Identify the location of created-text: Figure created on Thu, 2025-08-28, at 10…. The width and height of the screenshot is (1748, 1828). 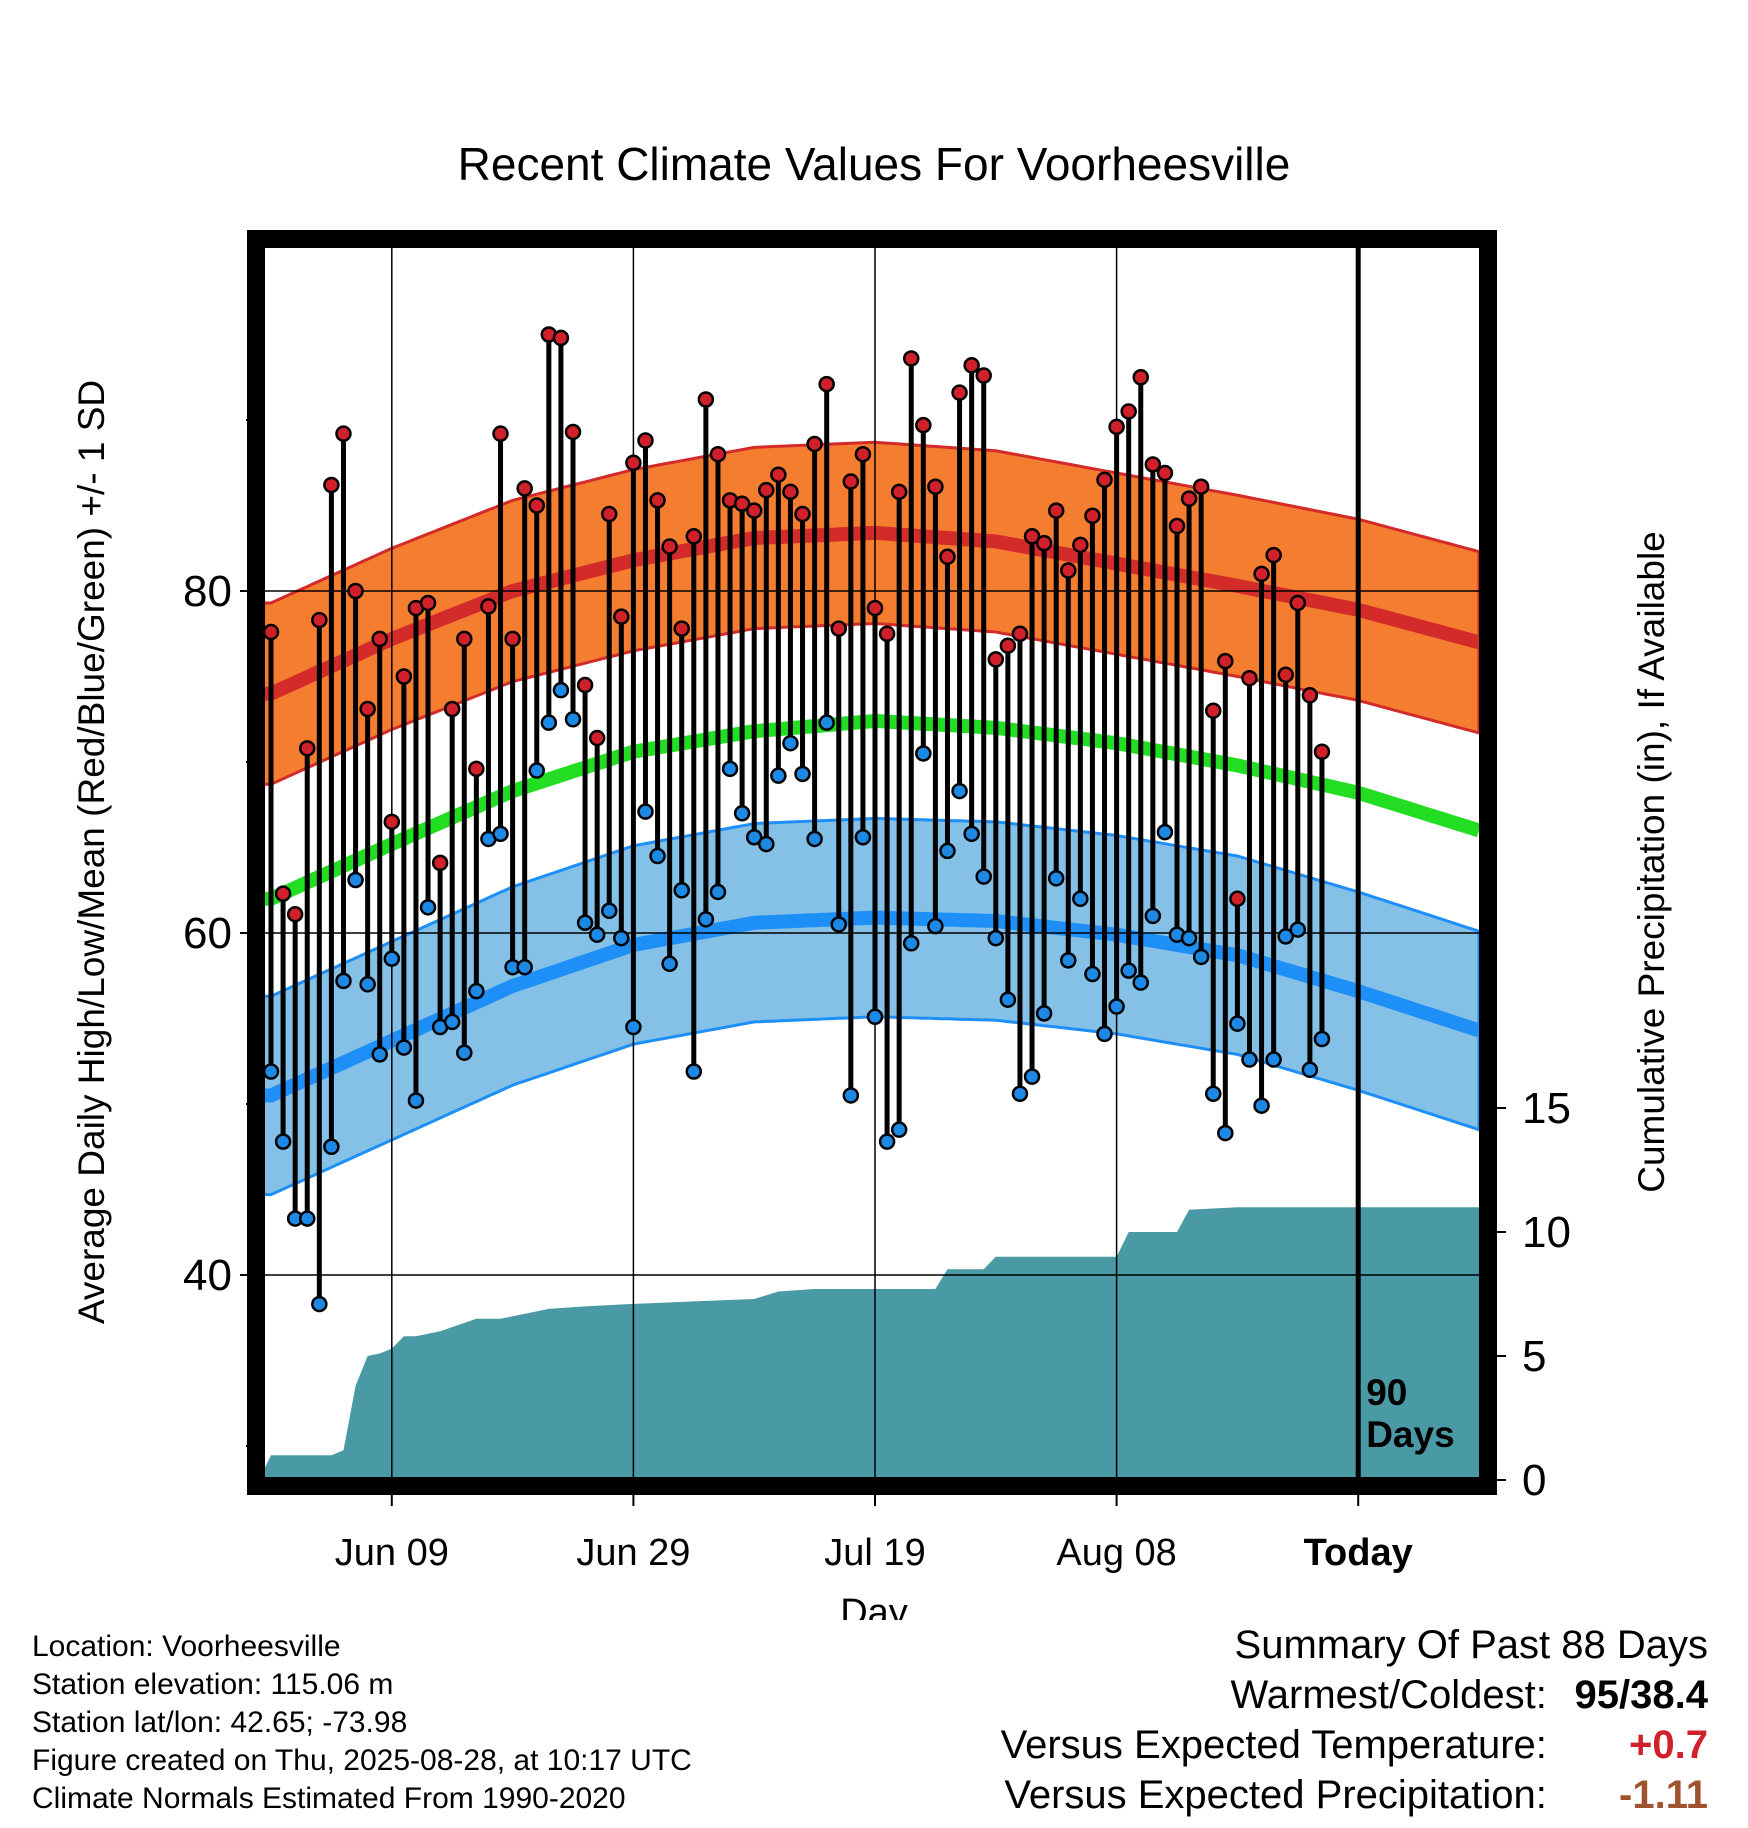
(362, 1760).